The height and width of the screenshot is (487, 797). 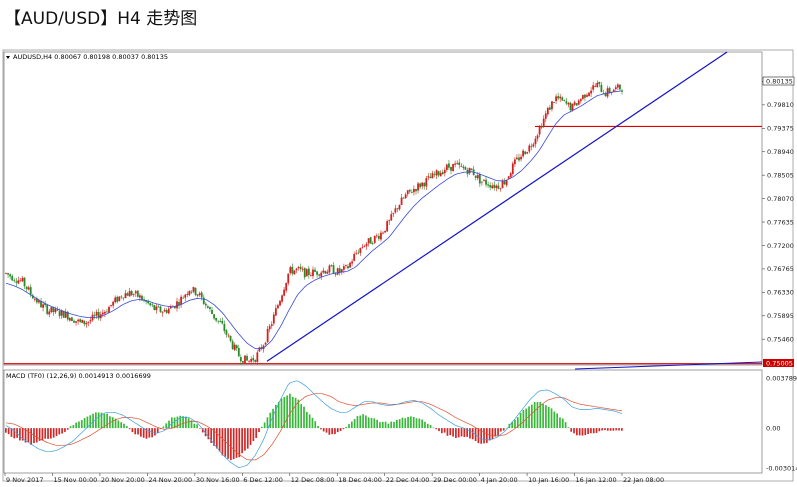 I want to click on page-title: 【AUD/USD】H4 走势图, so click(x=101, y=19).